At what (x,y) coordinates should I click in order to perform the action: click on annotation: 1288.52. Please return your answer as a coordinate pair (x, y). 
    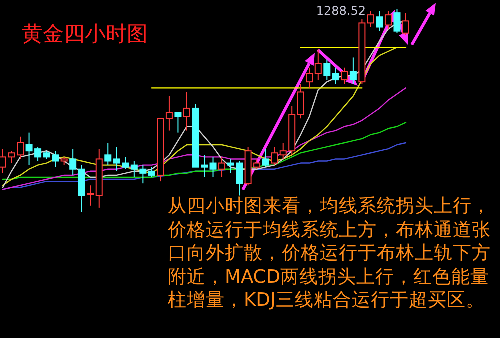
    Looking at the image, I should click on (341, 11).